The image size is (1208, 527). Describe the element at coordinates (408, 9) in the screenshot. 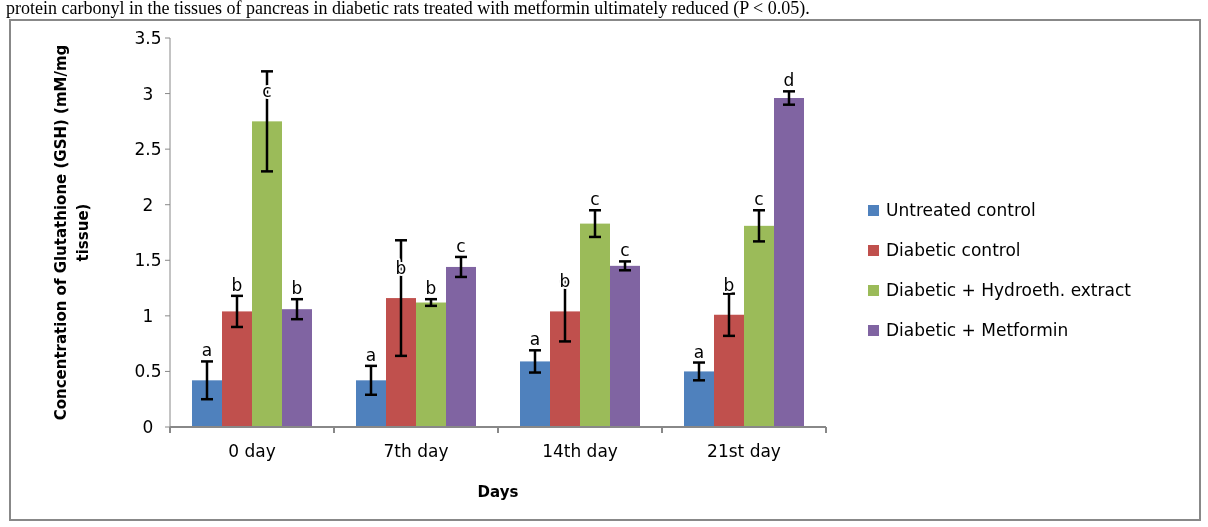

I see `text: protein carbonyl in the tissues of pancreas in diabetic rats treated with metformin ultimately reduced (P < 0.05).` at that location.